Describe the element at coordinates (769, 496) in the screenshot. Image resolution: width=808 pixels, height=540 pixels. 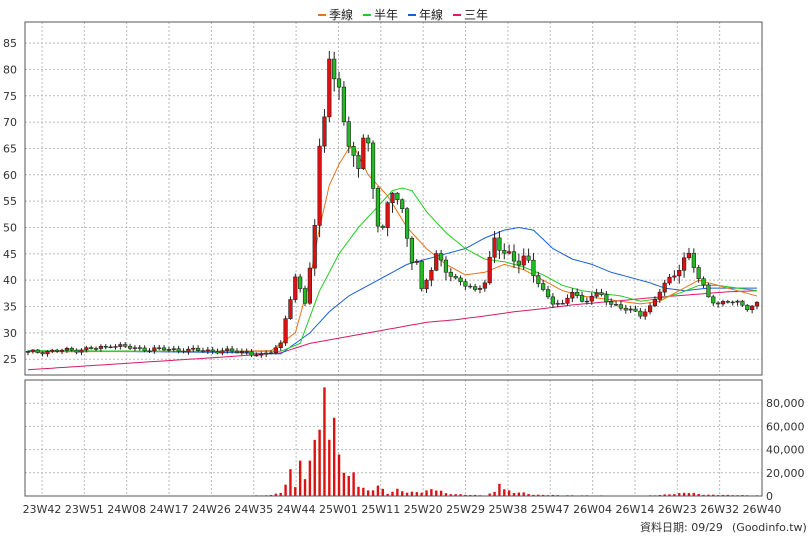
I see `volume-tick-label: 0` at that location.